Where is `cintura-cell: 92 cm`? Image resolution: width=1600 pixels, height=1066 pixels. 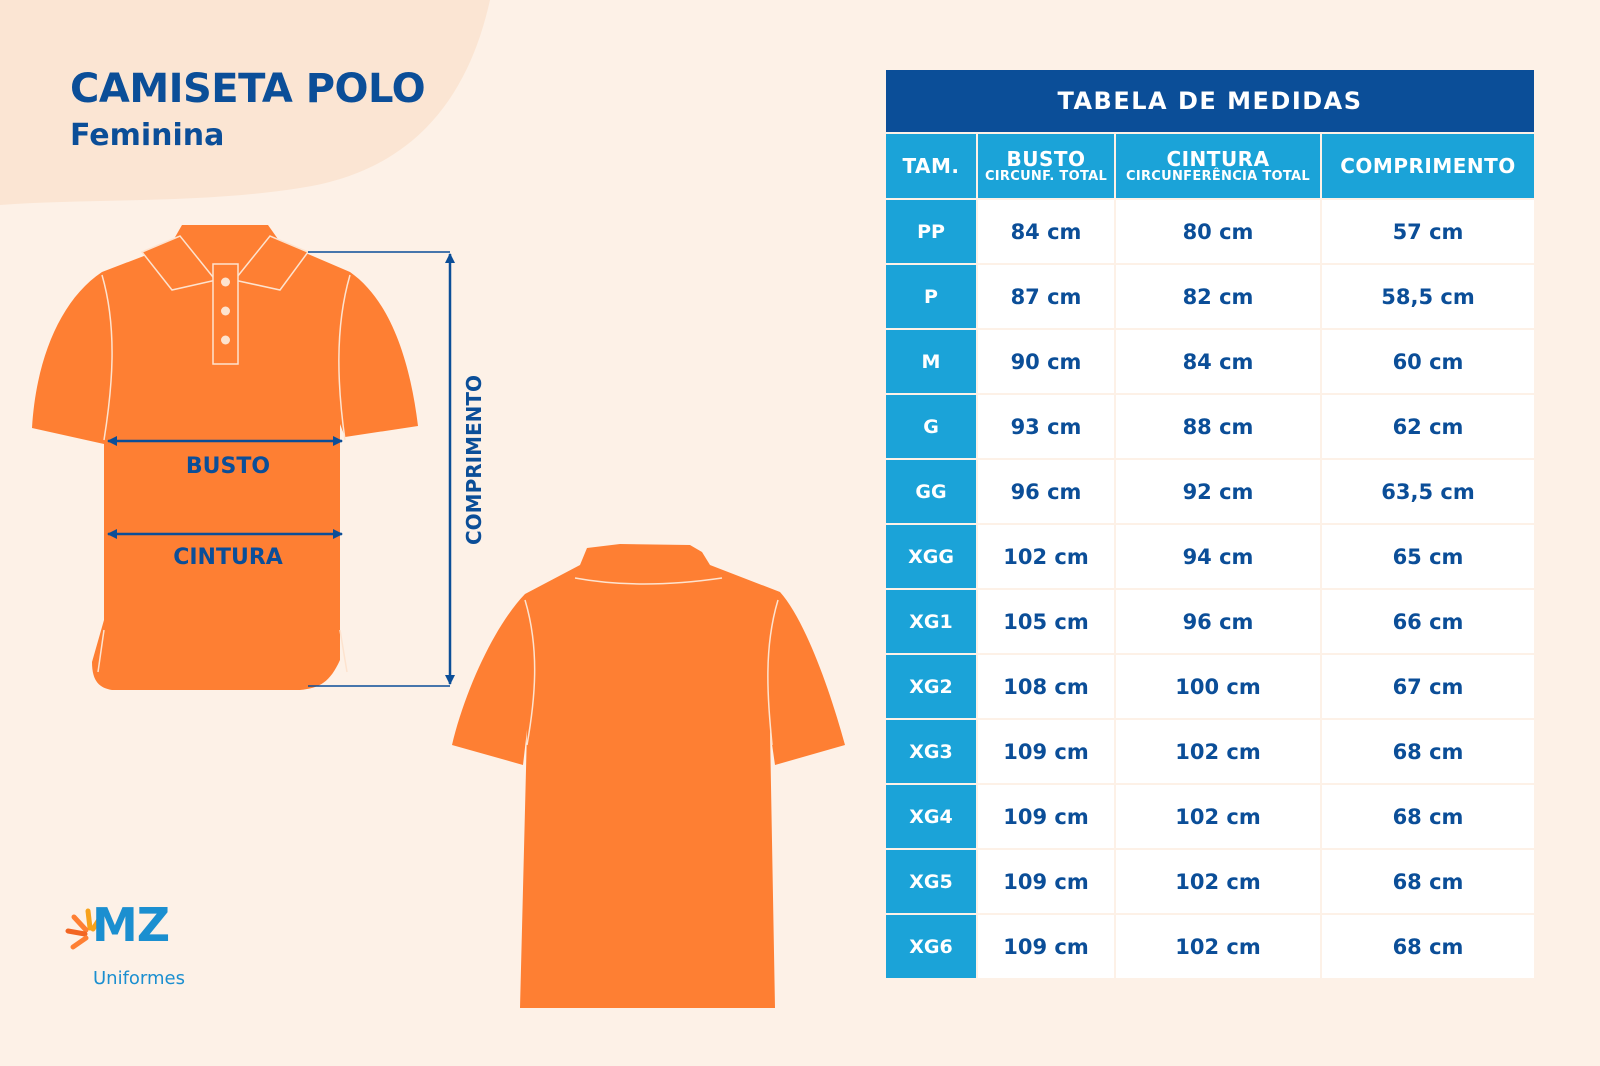
cintura-cell: 92 cm is located at coordinates (1218, 491).